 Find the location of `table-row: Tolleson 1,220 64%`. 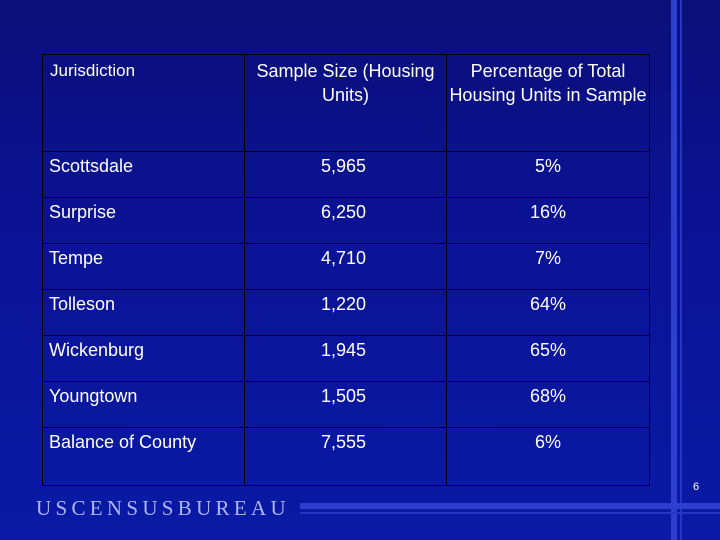

table-row: Tolleson 1,220 64% is located at coordinates (346, 312).